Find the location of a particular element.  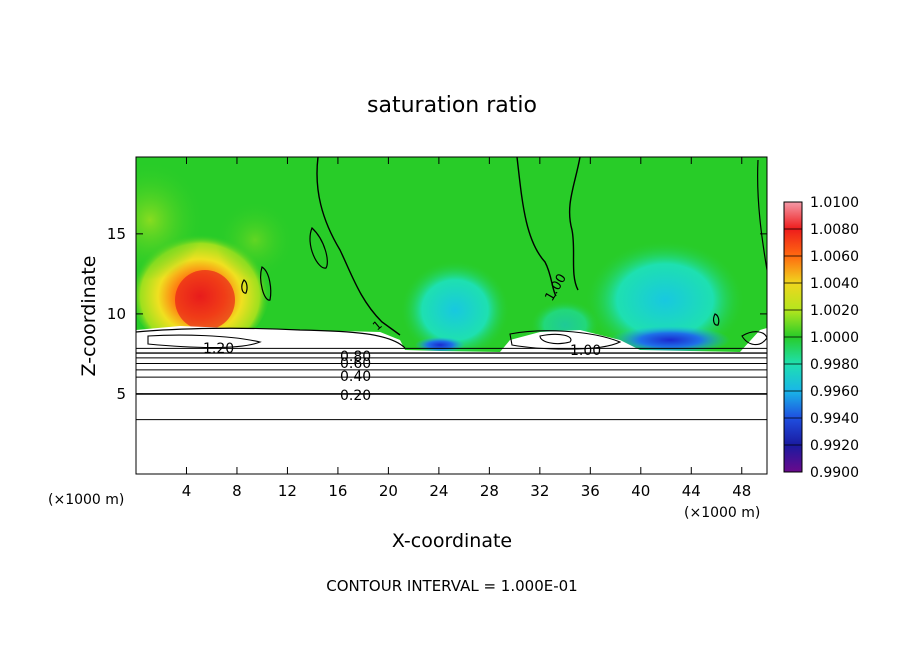

contour-label-1-20: 1.20 is located at coordinates (218, 349).